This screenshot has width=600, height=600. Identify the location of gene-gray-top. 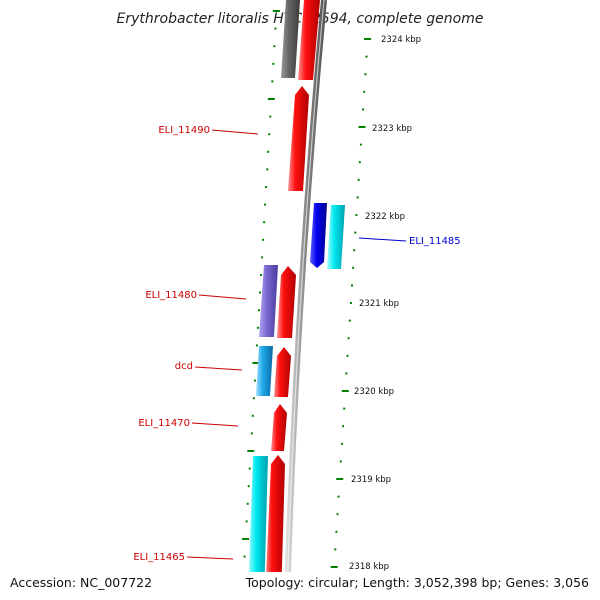
(290, 39).